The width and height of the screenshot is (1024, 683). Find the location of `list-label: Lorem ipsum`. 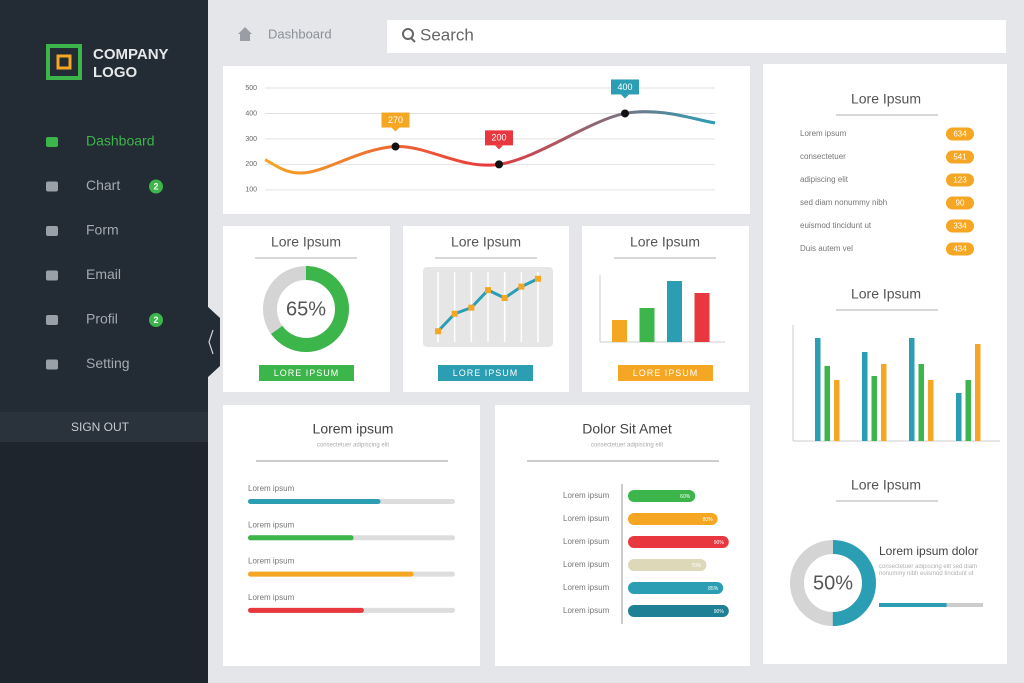

list-label: Lorem ipsum is located at coordinates (823, 133).